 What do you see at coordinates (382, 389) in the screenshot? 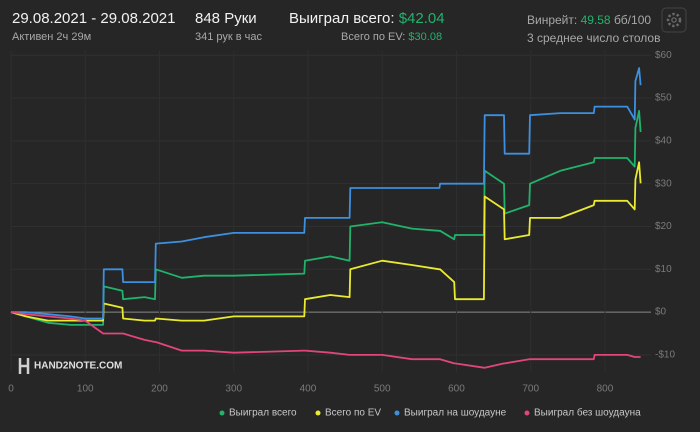
I see `x-tick-label: 500` at bounding box center [382, 389].